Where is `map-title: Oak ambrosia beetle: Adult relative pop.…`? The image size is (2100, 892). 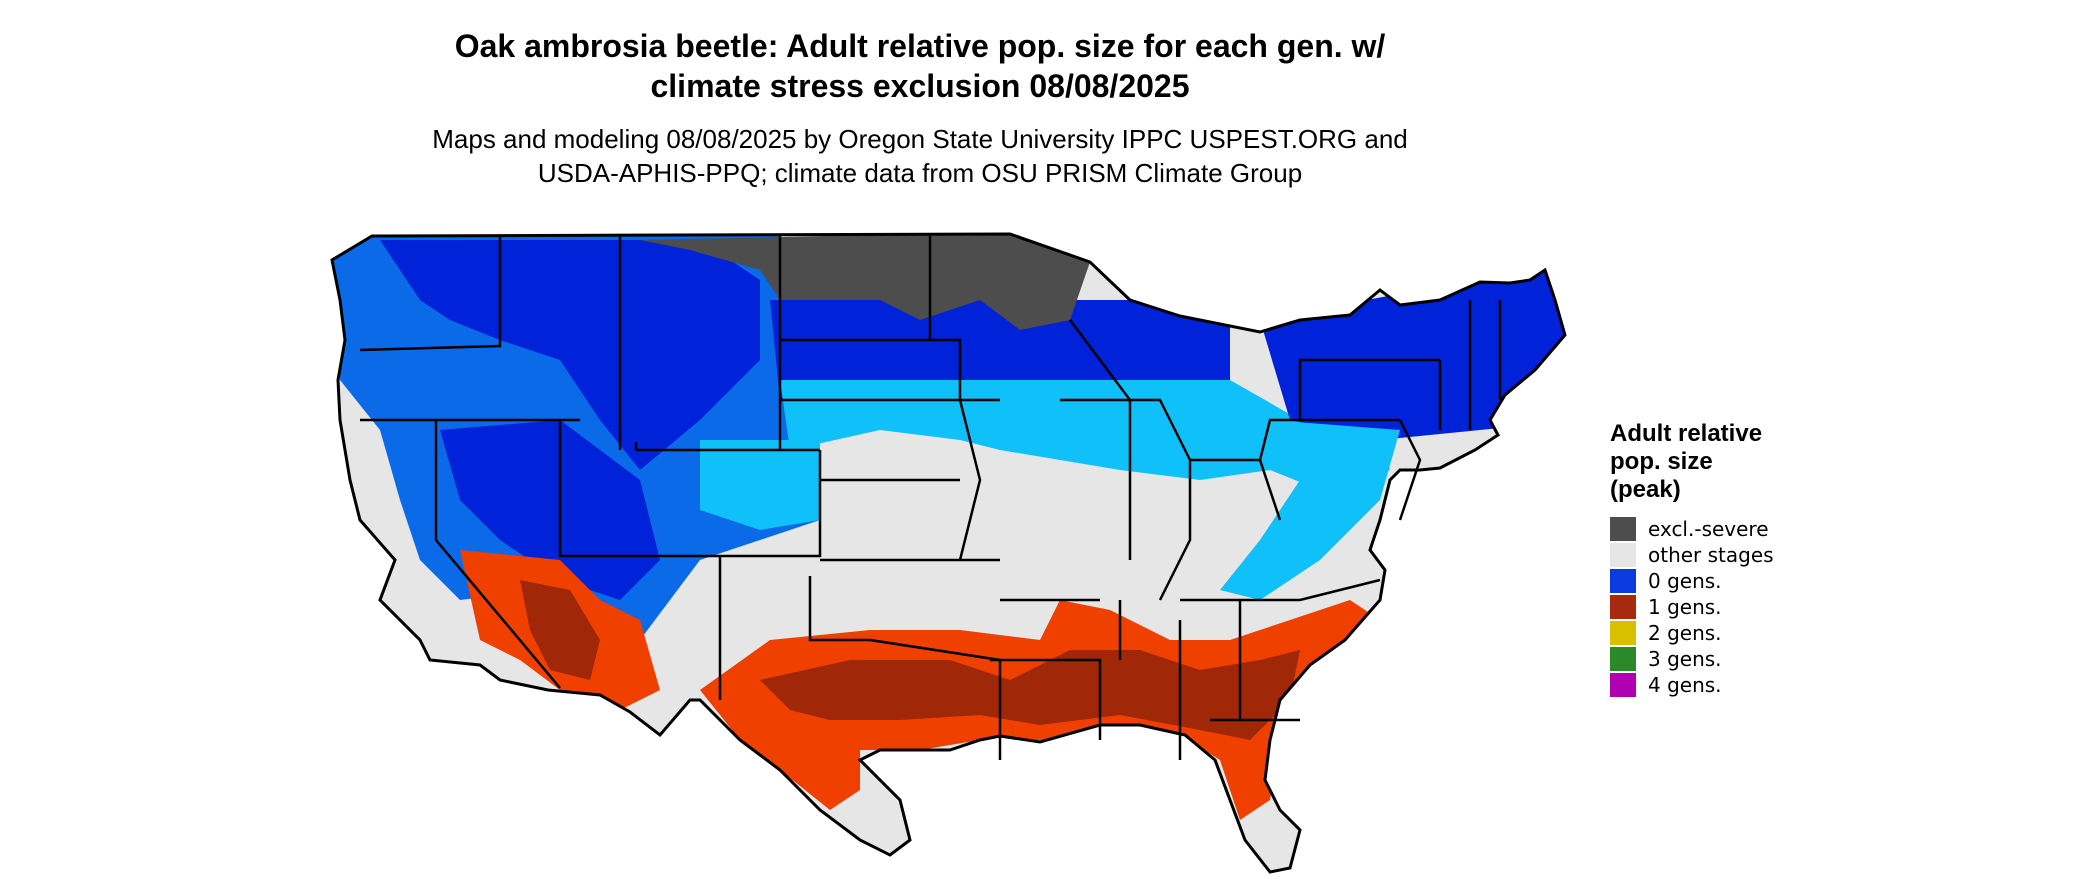
map-title: Oak ambrosia beetle: Adult relative pop.… is located at coordinates (920, 66).